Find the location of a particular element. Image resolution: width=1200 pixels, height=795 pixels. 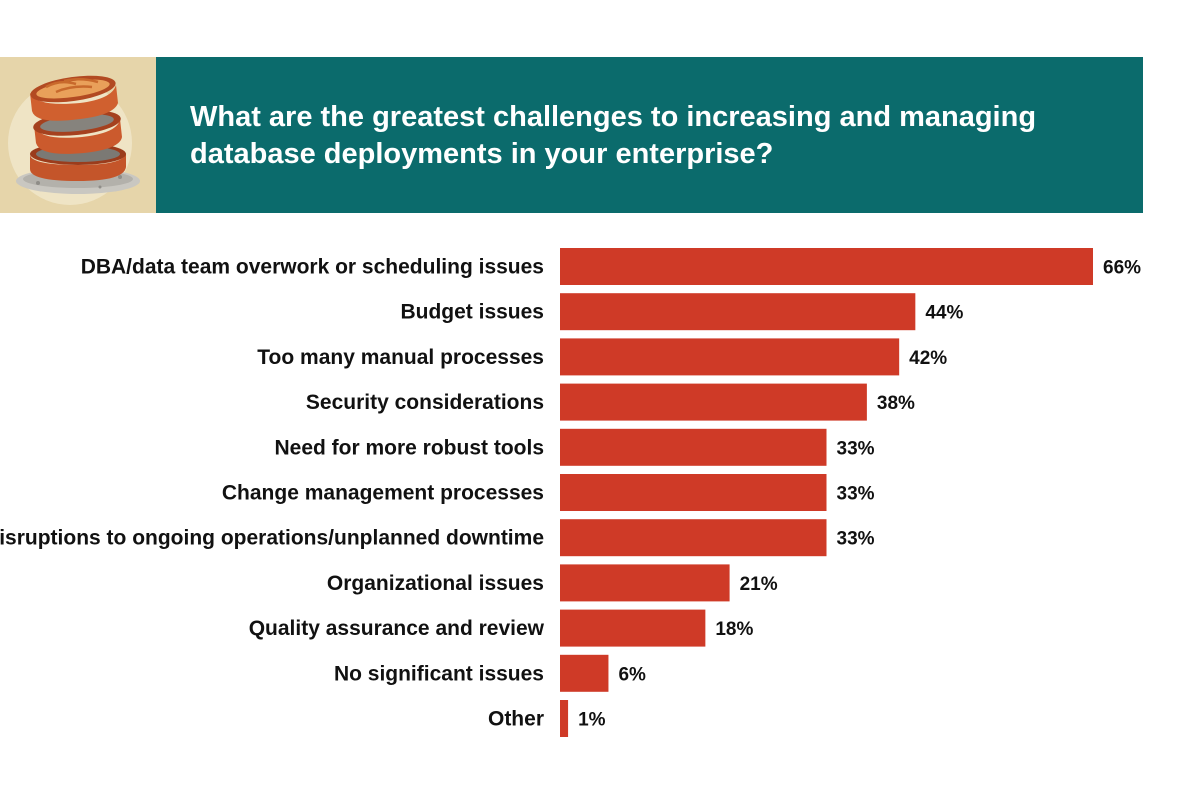

icon-panel is located at coordinates (78, 135).